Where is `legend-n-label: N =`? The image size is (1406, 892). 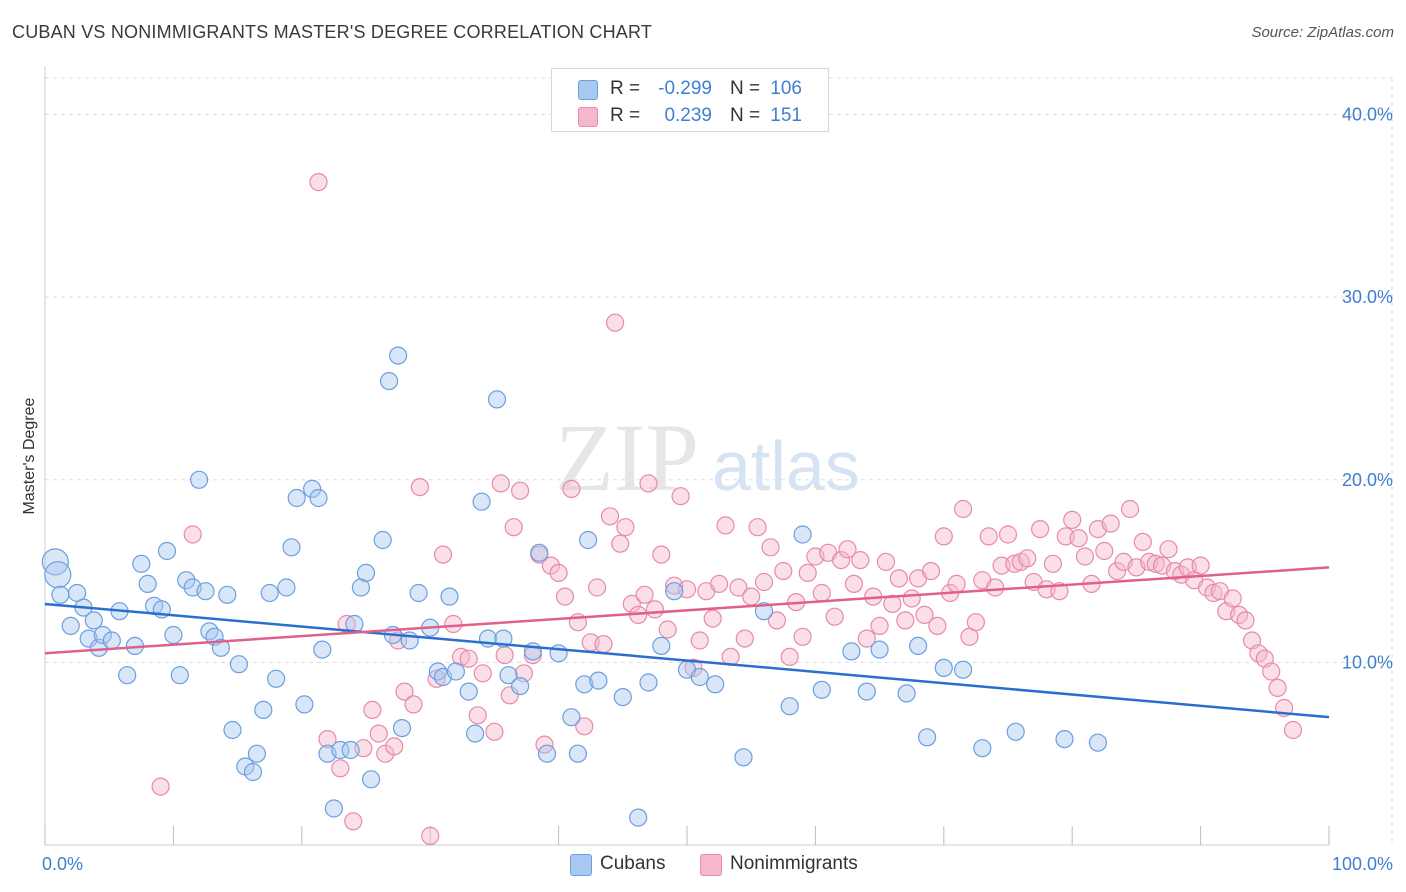 legend-n-label: N = is located at coordinates (745, 88).